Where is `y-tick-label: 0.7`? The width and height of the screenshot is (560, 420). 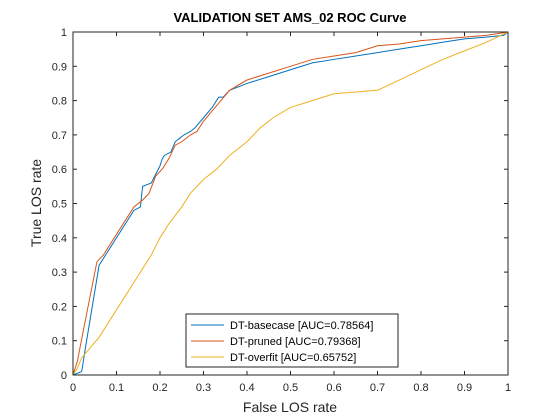 y-tick-label: 0.7 is located at coordinates (59, 136).